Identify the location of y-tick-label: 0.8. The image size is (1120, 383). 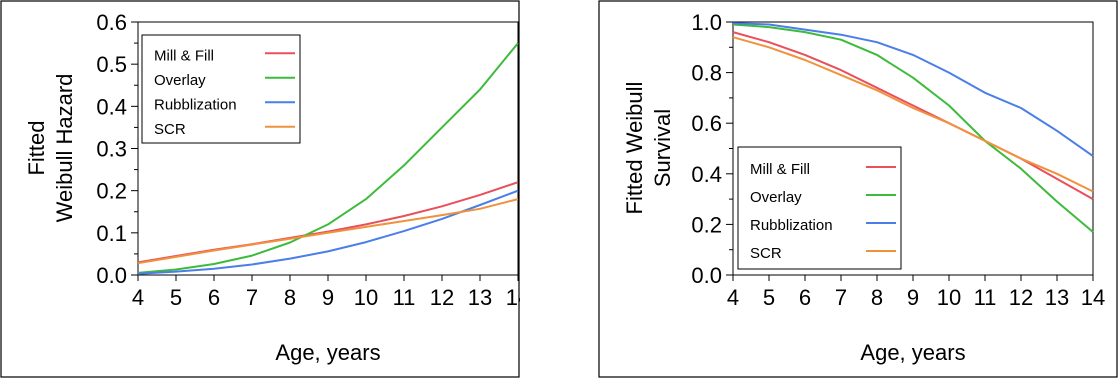
(706, 73).